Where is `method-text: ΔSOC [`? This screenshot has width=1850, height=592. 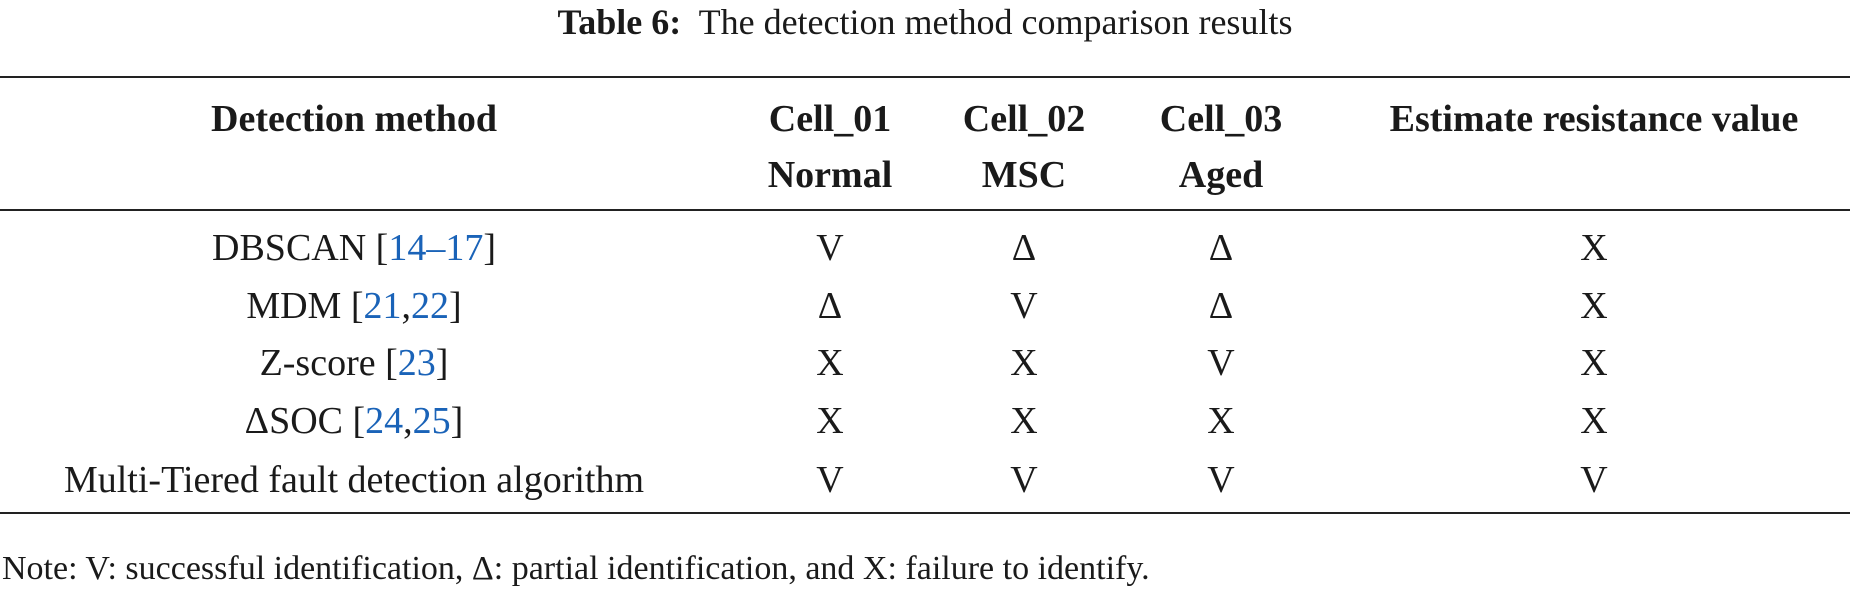
method-text: ΔSOC [ is located at coordinates (305, 421).